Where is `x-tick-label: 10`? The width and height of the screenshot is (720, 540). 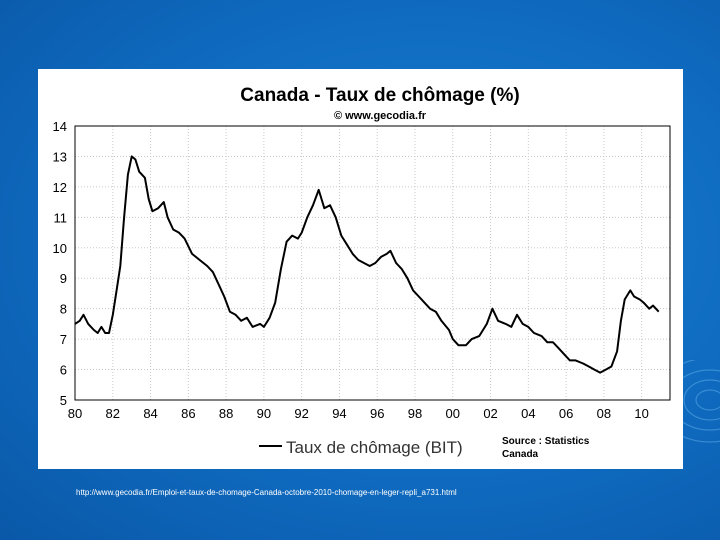 x-tick-label: 10 is located at coordinates (641, 413).